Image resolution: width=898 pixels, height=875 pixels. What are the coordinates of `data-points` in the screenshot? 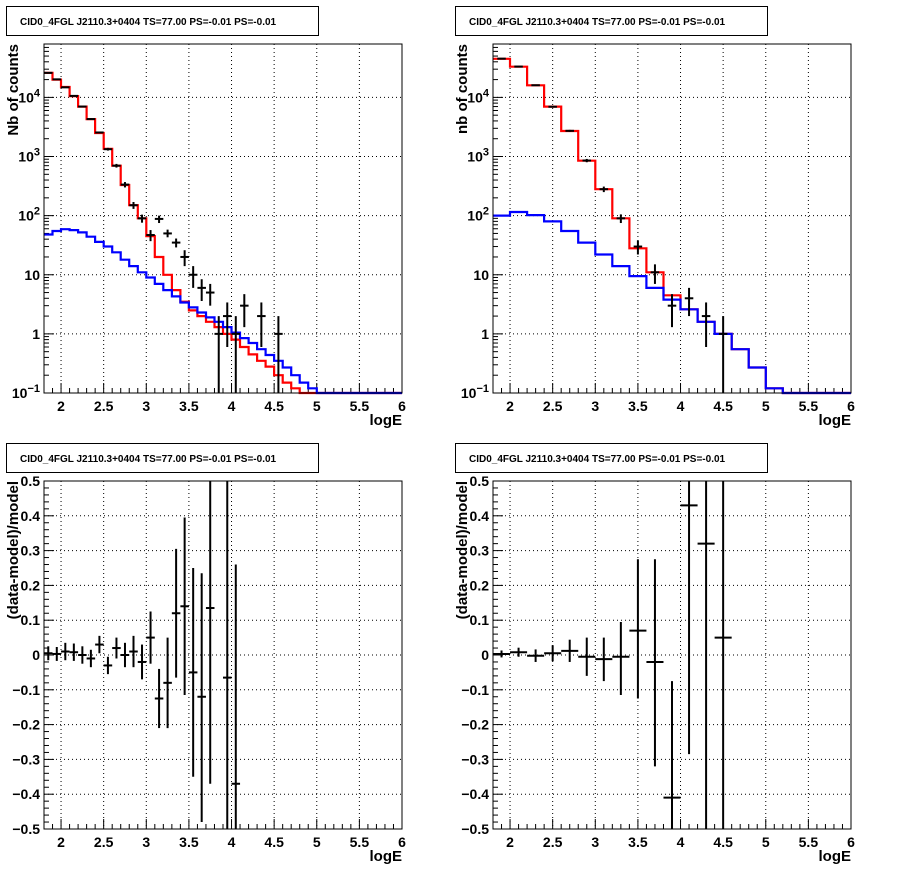 It's located at (612, 655).